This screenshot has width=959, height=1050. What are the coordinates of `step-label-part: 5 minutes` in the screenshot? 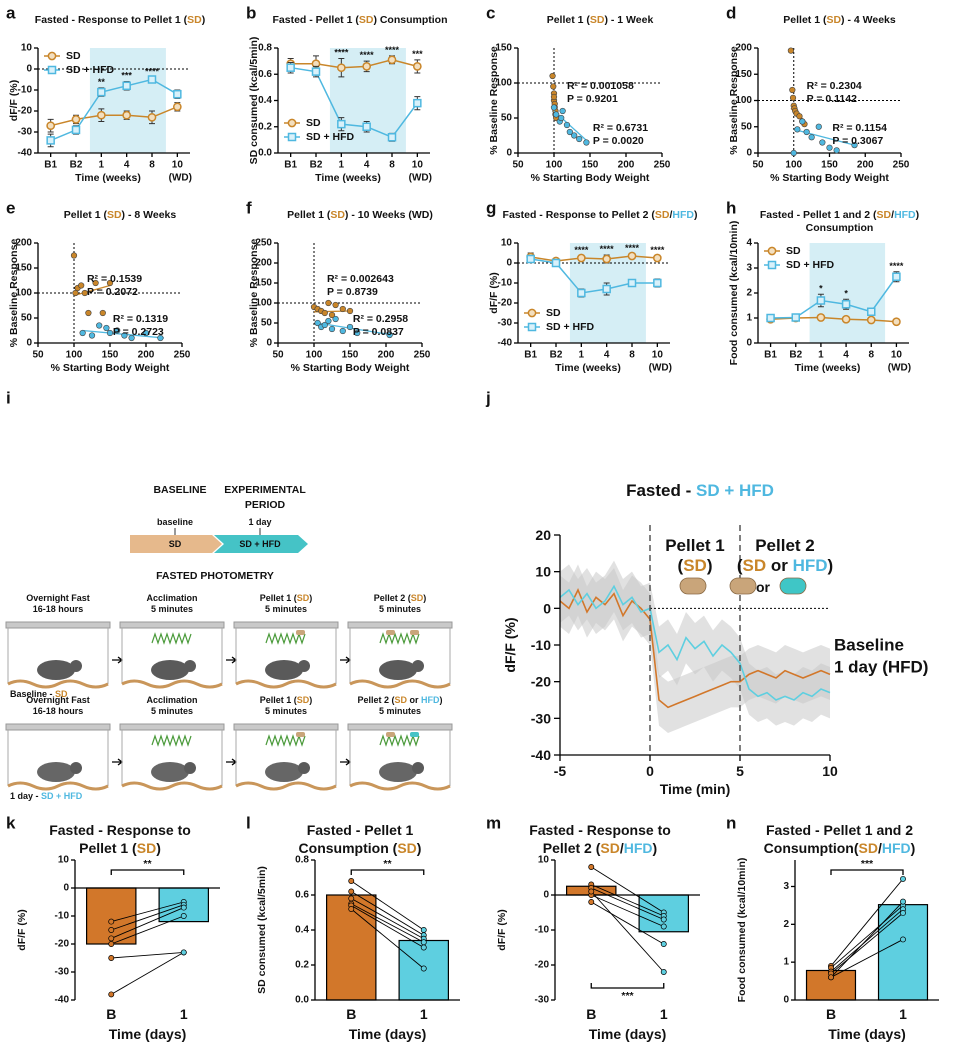 It's located at (286, 609).